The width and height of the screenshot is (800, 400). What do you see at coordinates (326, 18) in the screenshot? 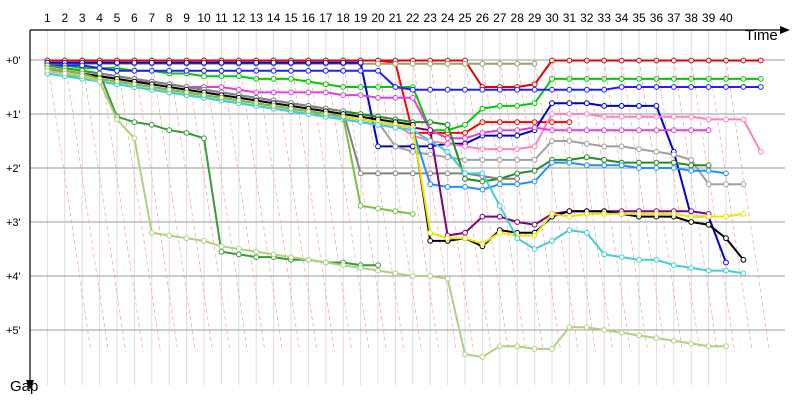
I see `x-tick-label: 17` at bounding box center [326, 18].